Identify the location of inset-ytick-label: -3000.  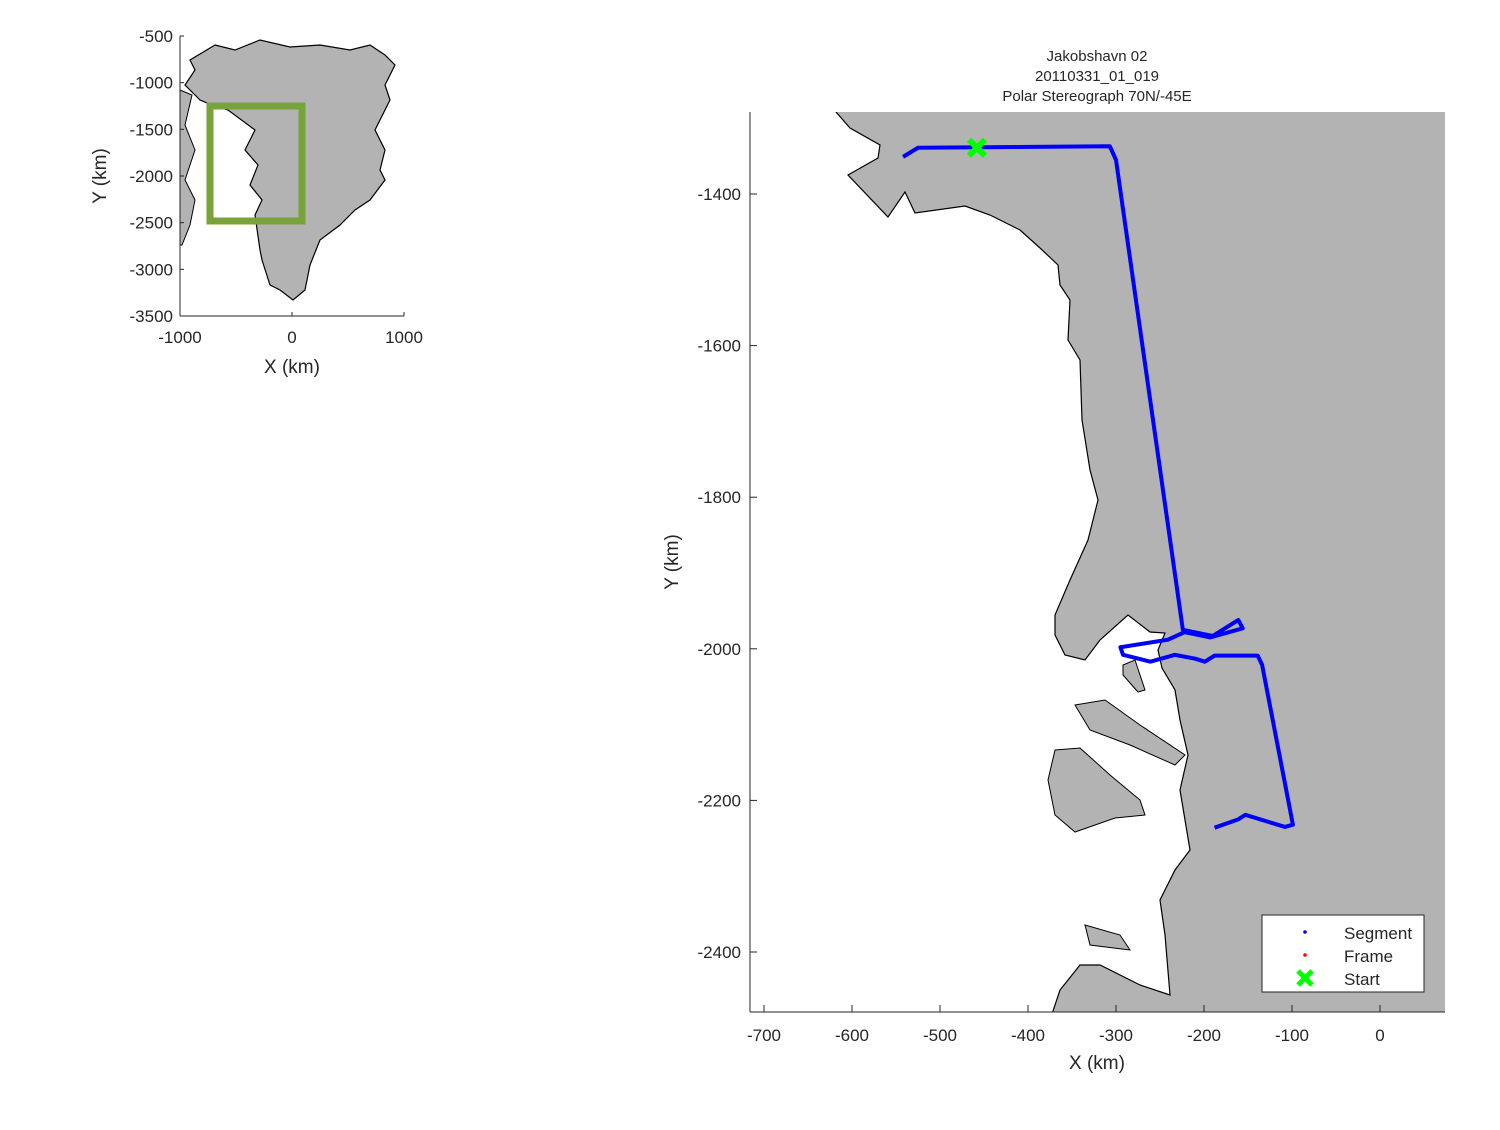
(151, 269).